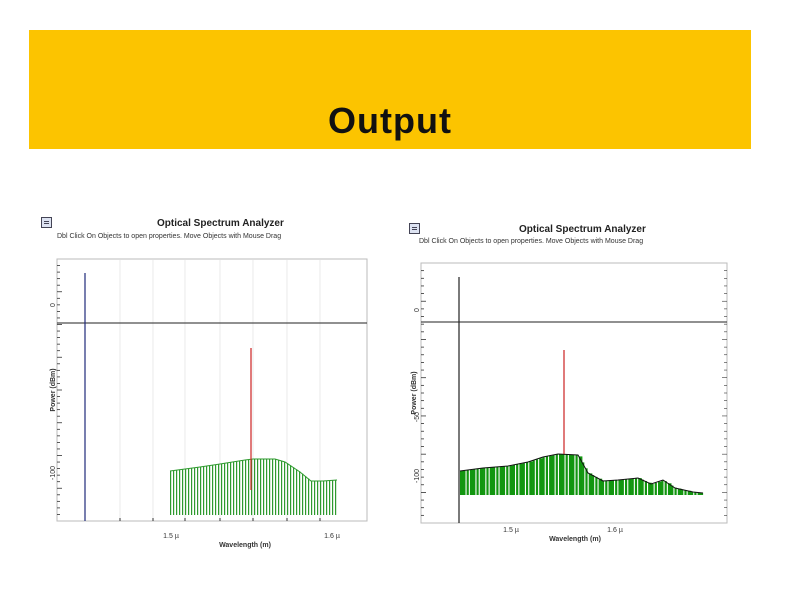 The height and width of the screenshot is (612, 792). What do you see at coordinates (59, 390) in the screenshot?
I see `y-axis-ticks` at bounding box center [59, 390].